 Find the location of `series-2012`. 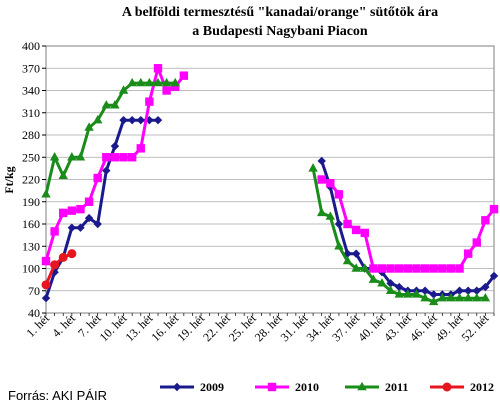

series-2012 is located at coordinates (59, 269).